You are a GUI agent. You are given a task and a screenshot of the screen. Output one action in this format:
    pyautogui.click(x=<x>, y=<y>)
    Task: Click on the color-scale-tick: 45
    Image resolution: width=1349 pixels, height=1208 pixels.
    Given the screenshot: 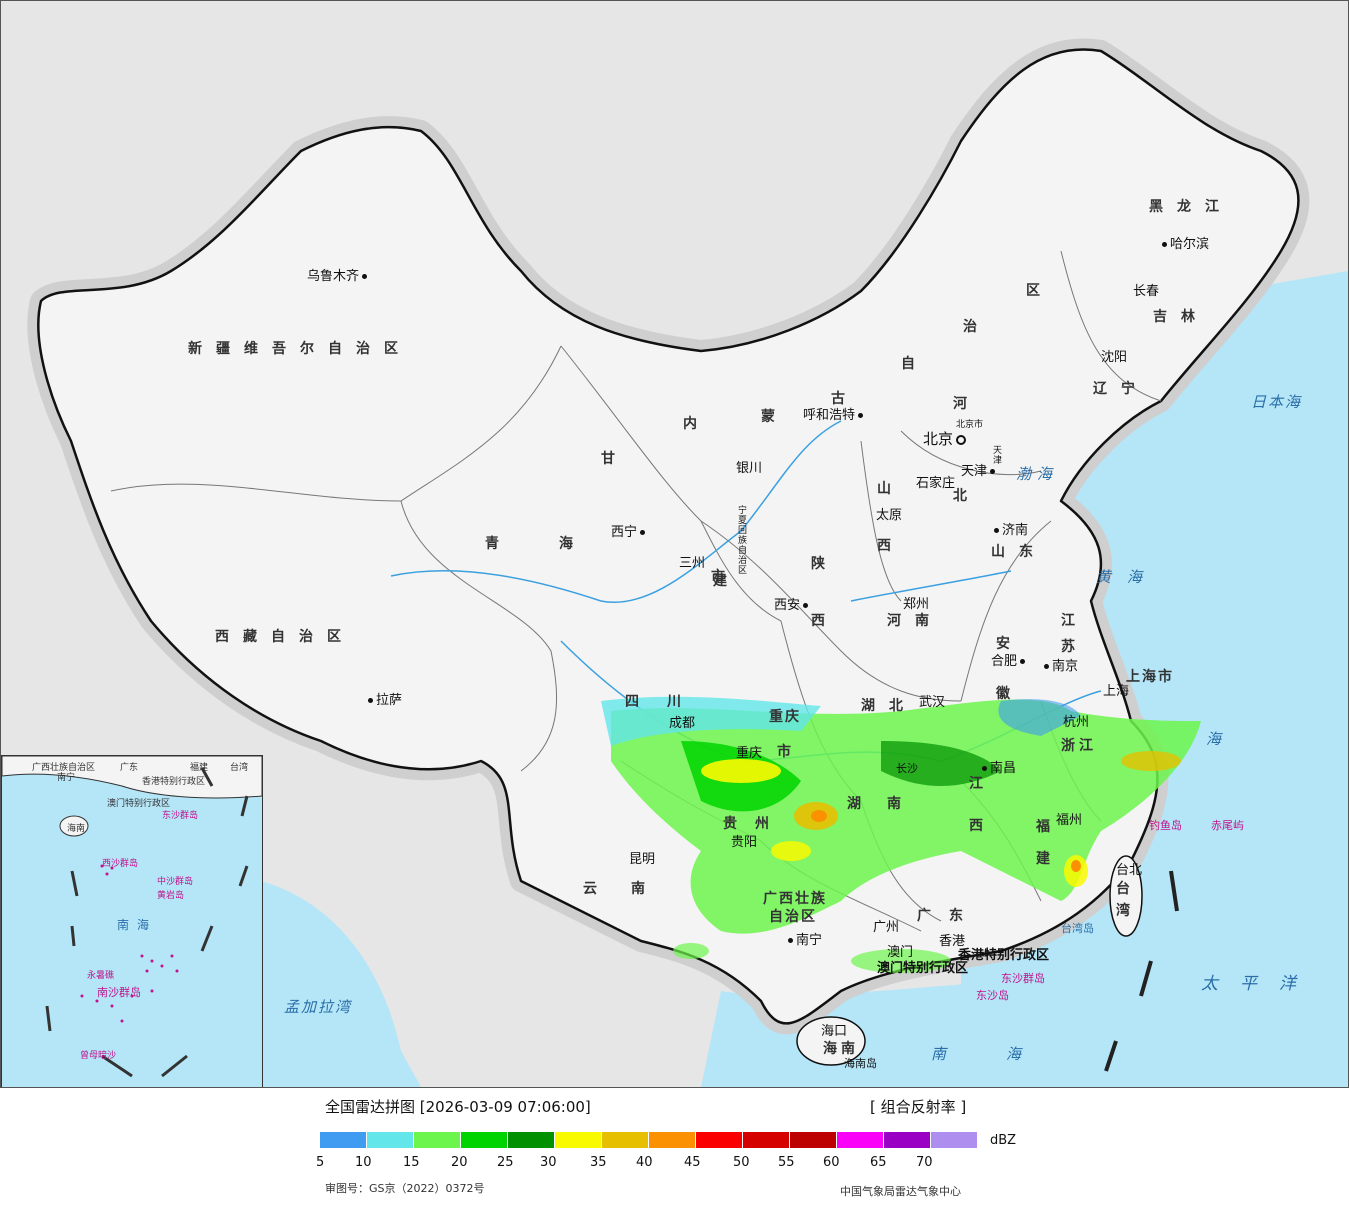 What is the action you would take?
    pyautogui.click(x=692, y=1162)
    